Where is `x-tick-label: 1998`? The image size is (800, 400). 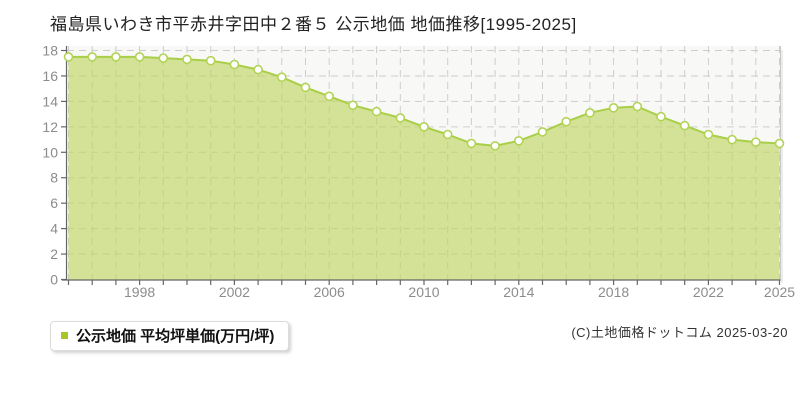
x-tick-label: 1998 is located at coordinates (139, 292).